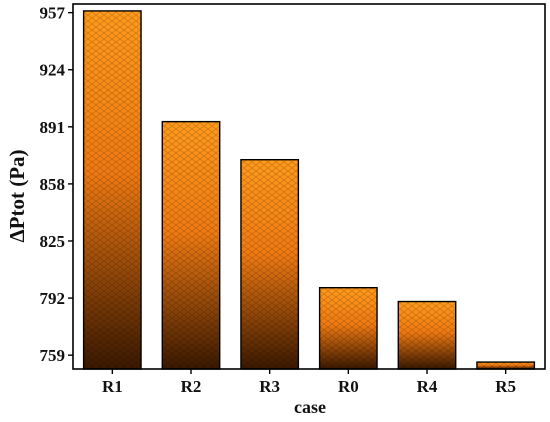 The width and height of the screenshot is (550, 422). I want to click on bar-r0, so click(348, 328).